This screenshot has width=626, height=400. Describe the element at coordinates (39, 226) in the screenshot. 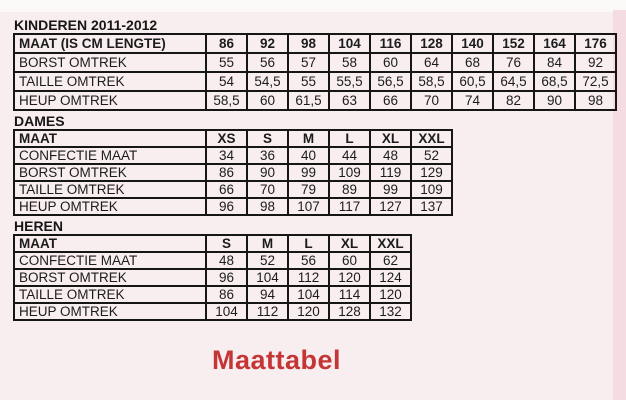

I see `section-heading-heren: HEREN` at that location.